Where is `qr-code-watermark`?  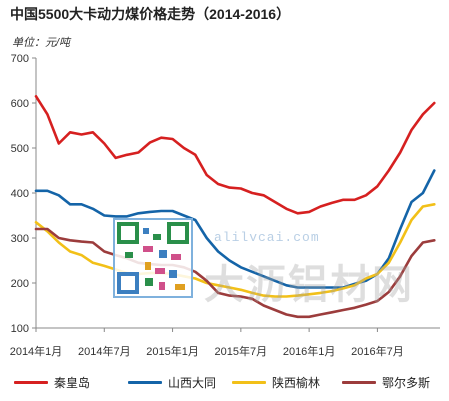
qr-code-watermark is located at coordinates (153, 258).